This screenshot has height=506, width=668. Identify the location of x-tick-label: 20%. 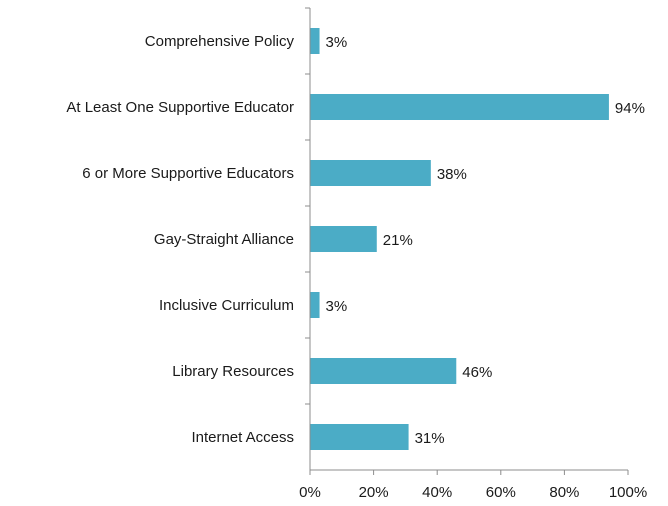
(374, 492).